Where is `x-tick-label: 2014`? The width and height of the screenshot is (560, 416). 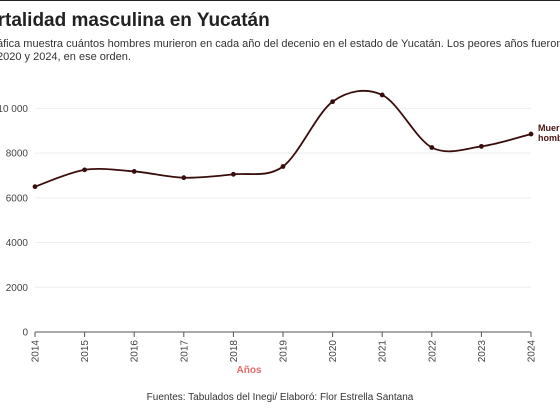
x-tick-label: 2014 is located at coordinates (36, 351).